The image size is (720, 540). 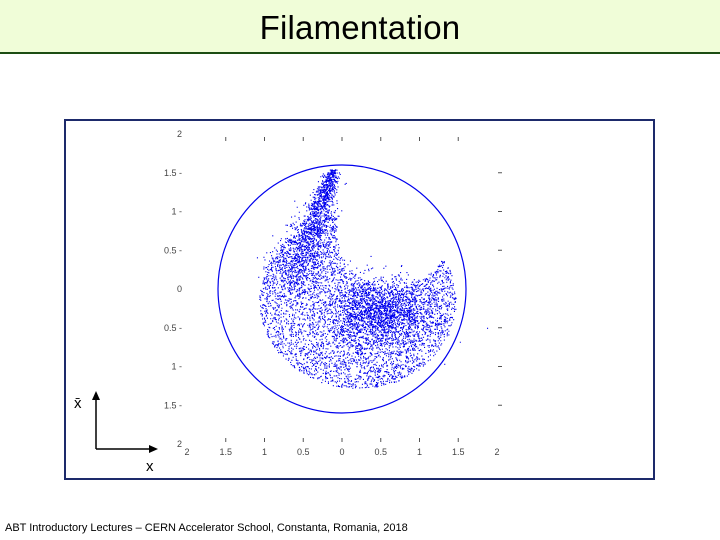 I want to click on right-arrow-icon, so click(x=153, y=449).